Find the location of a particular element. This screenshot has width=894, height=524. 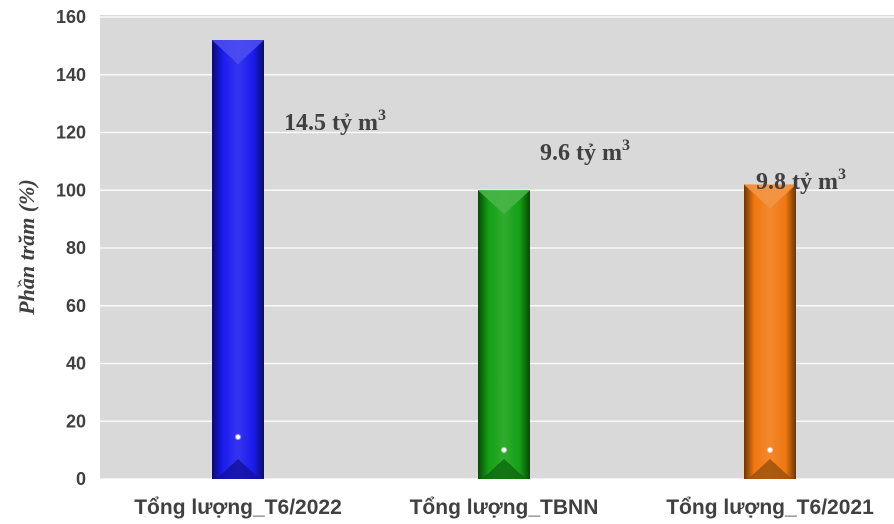

x-category-label: Tổng lượng_TBNN is located at coordinates (504, 507).